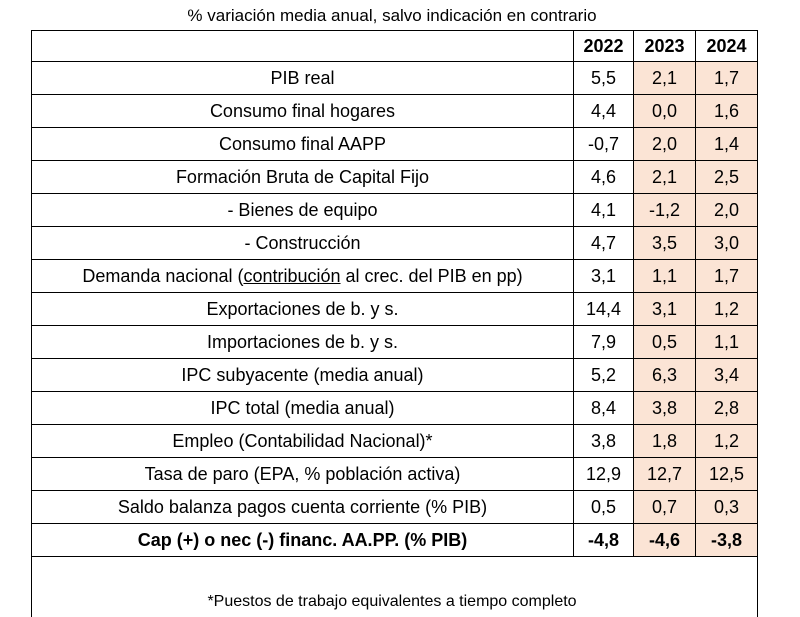 This screenshot has height=617, width=800. Describe the element at coordinates (302, 342) in the screenshot. I see `row-label: Importaciones de b. y s.` at that location.